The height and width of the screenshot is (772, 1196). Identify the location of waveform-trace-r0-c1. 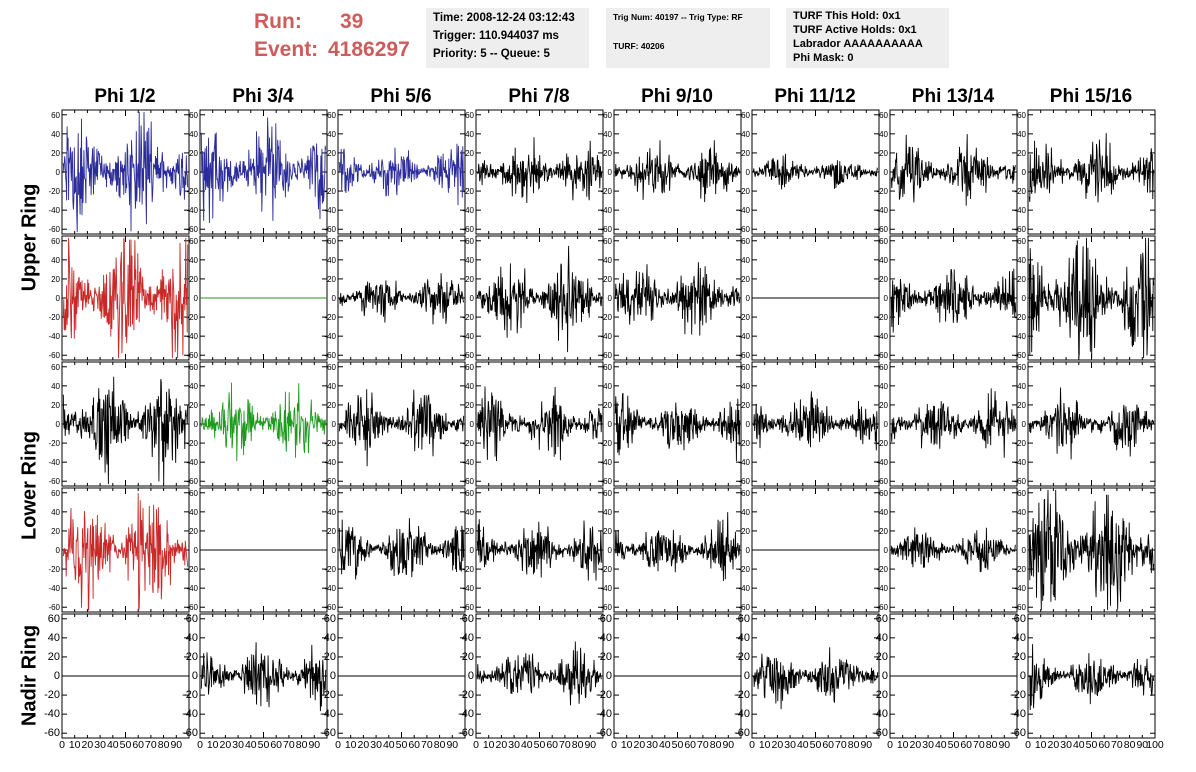
(263, 170).